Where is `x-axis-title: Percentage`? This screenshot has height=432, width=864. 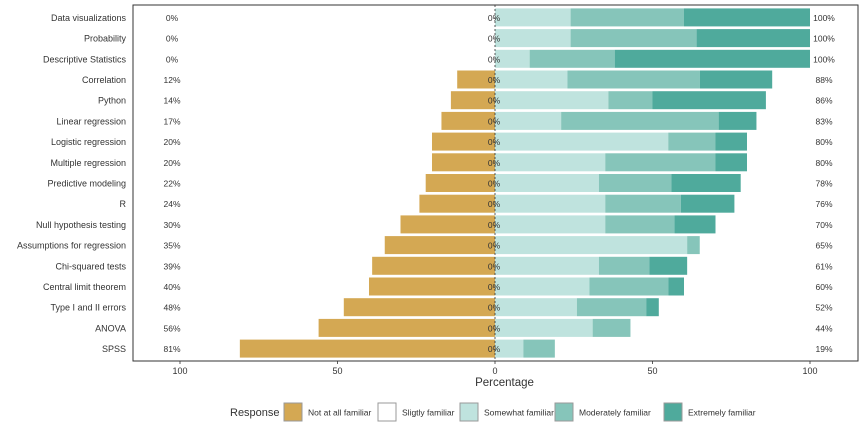
x-axis-title: Percentage is located at coordinates (504, 383).